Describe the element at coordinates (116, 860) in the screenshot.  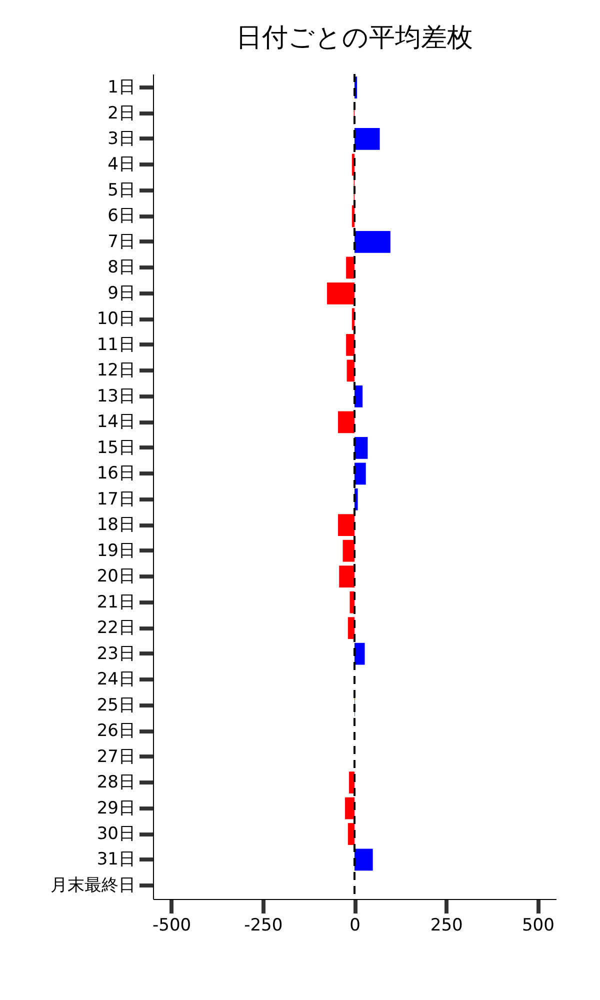
I see `y-tick-label: 31日` at that location.